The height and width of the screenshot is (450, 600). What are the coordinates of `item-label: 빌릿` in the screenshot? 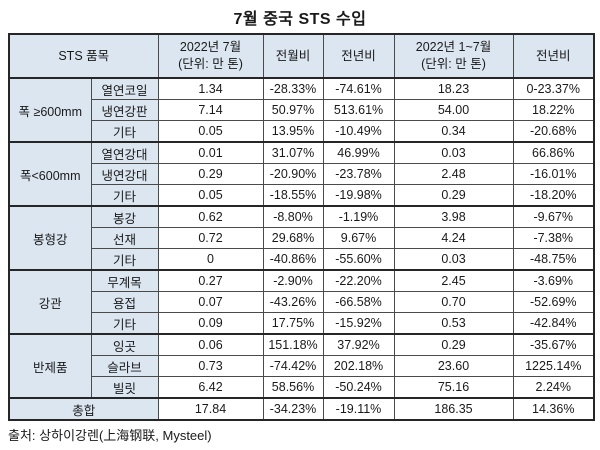 It's located at (124, 387).